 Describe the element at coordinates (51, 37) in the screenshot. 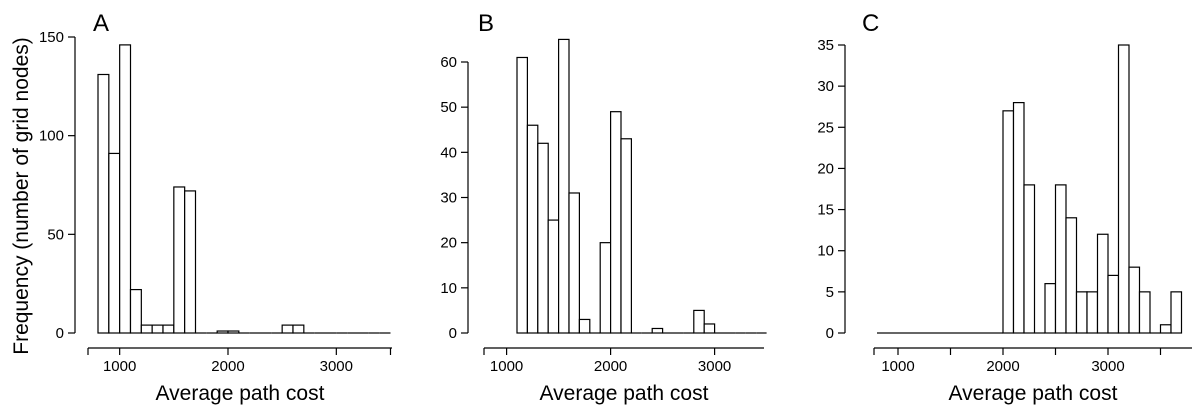

I see `y-tick-label: 150` at that location.